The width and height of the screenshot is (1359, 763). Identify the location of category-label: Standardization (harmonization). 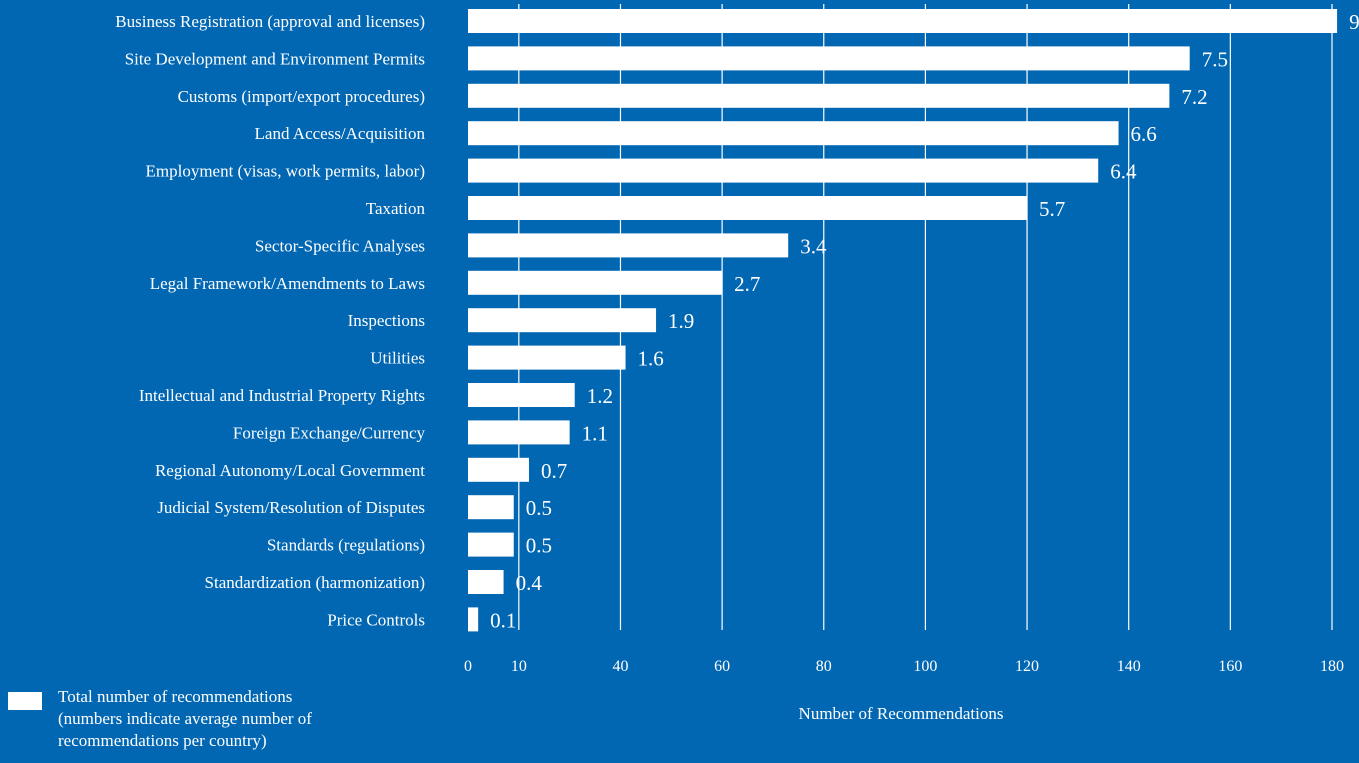
(315, 582).